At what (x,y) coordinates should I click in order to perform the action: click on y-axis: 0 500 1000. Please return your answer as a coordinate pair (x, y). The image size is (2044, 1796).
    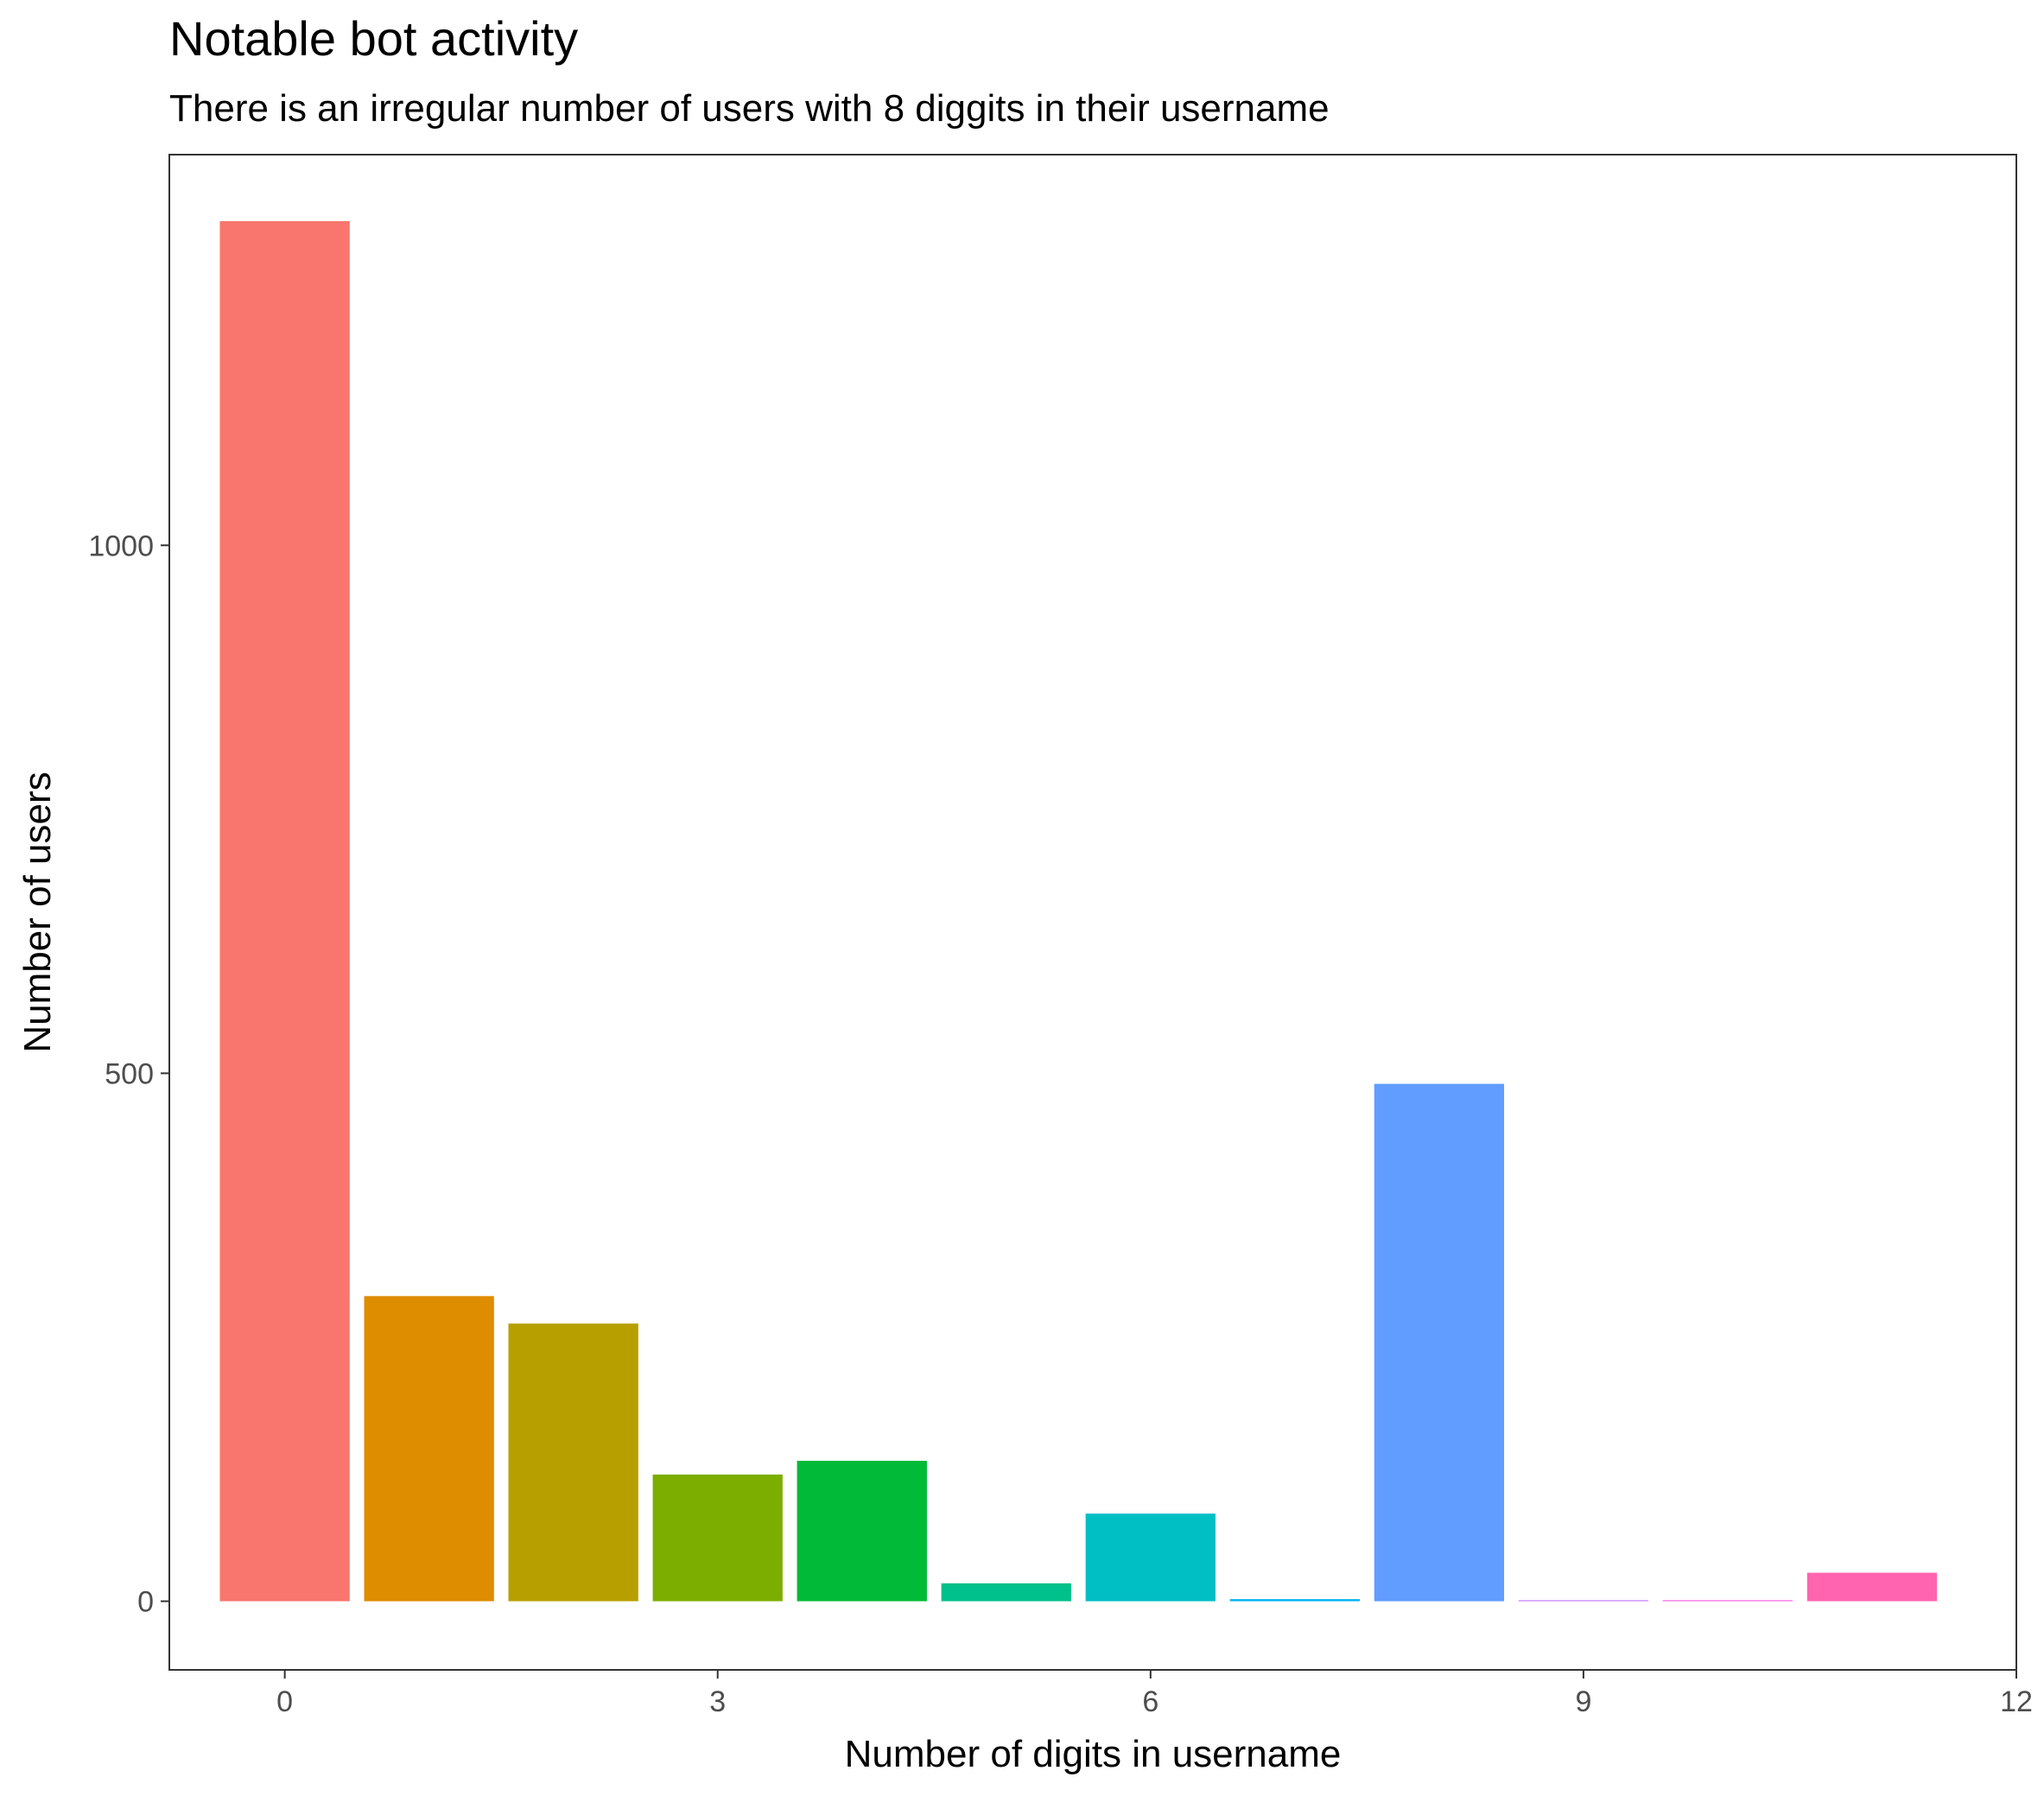
    Looking at the image, I should click on (128, 1074).